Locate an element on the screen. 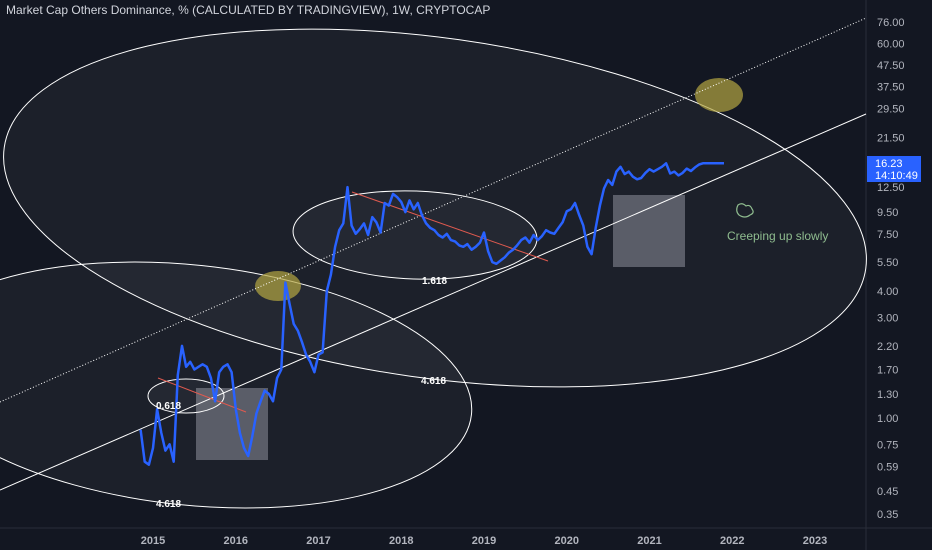 The width and height of the screenshot is (932, 550). red-line-2015 is located at coordinates (202, 395).